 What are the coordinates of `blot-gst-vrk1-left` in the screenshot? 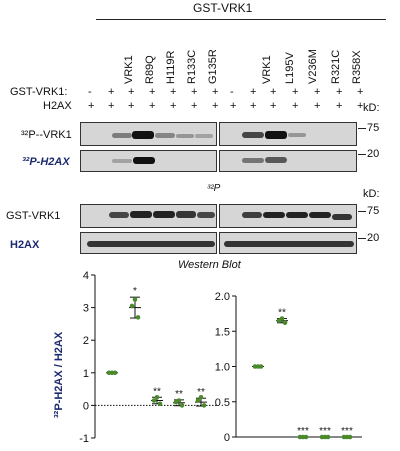 It's located at (148, 216).